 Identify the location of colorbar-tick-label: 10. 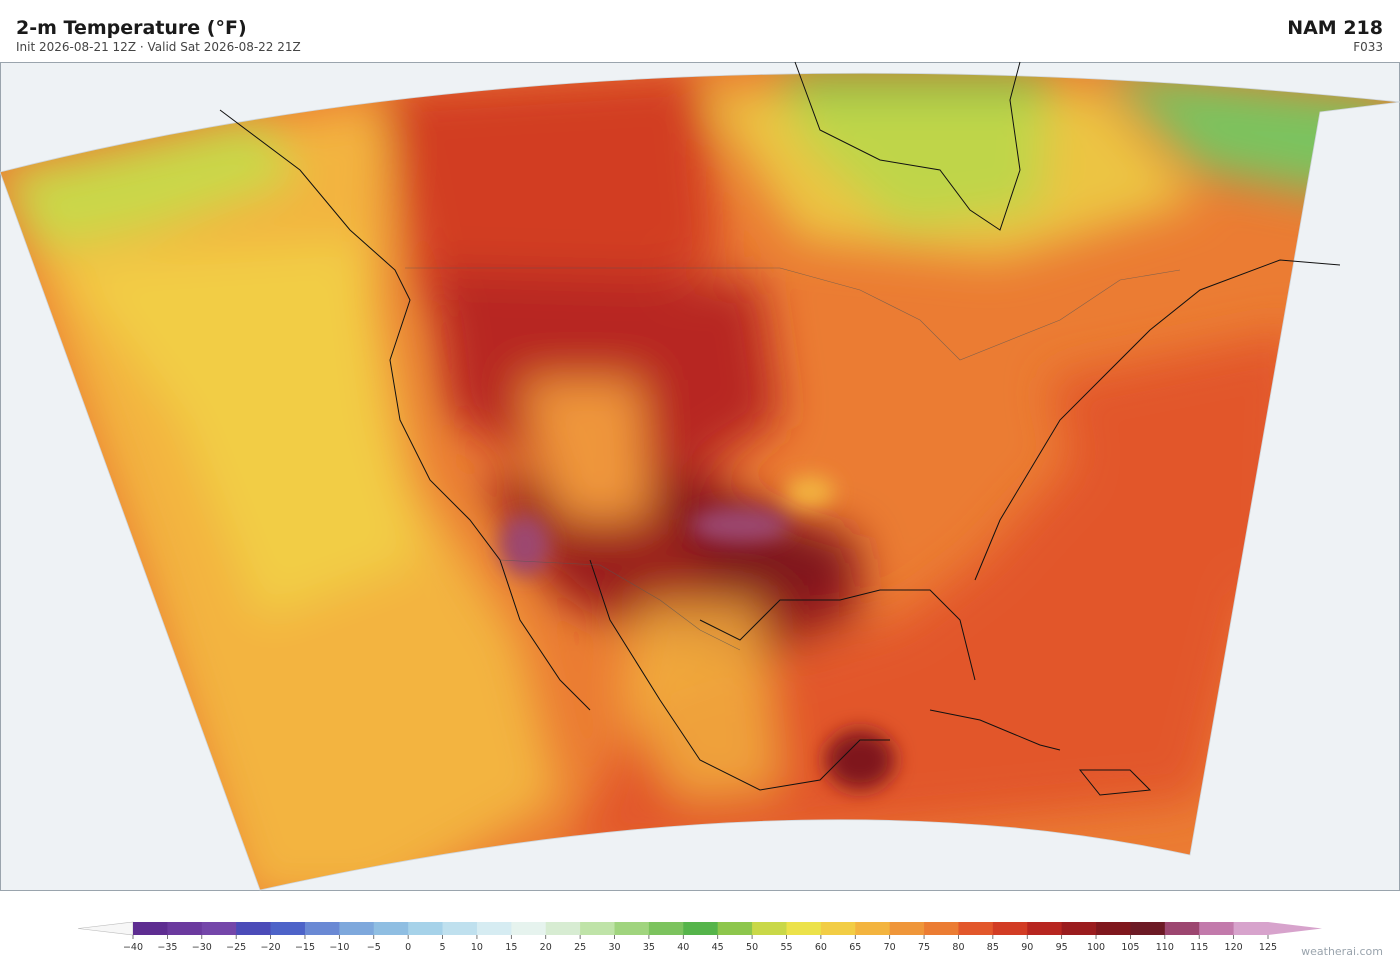
(477, 947).